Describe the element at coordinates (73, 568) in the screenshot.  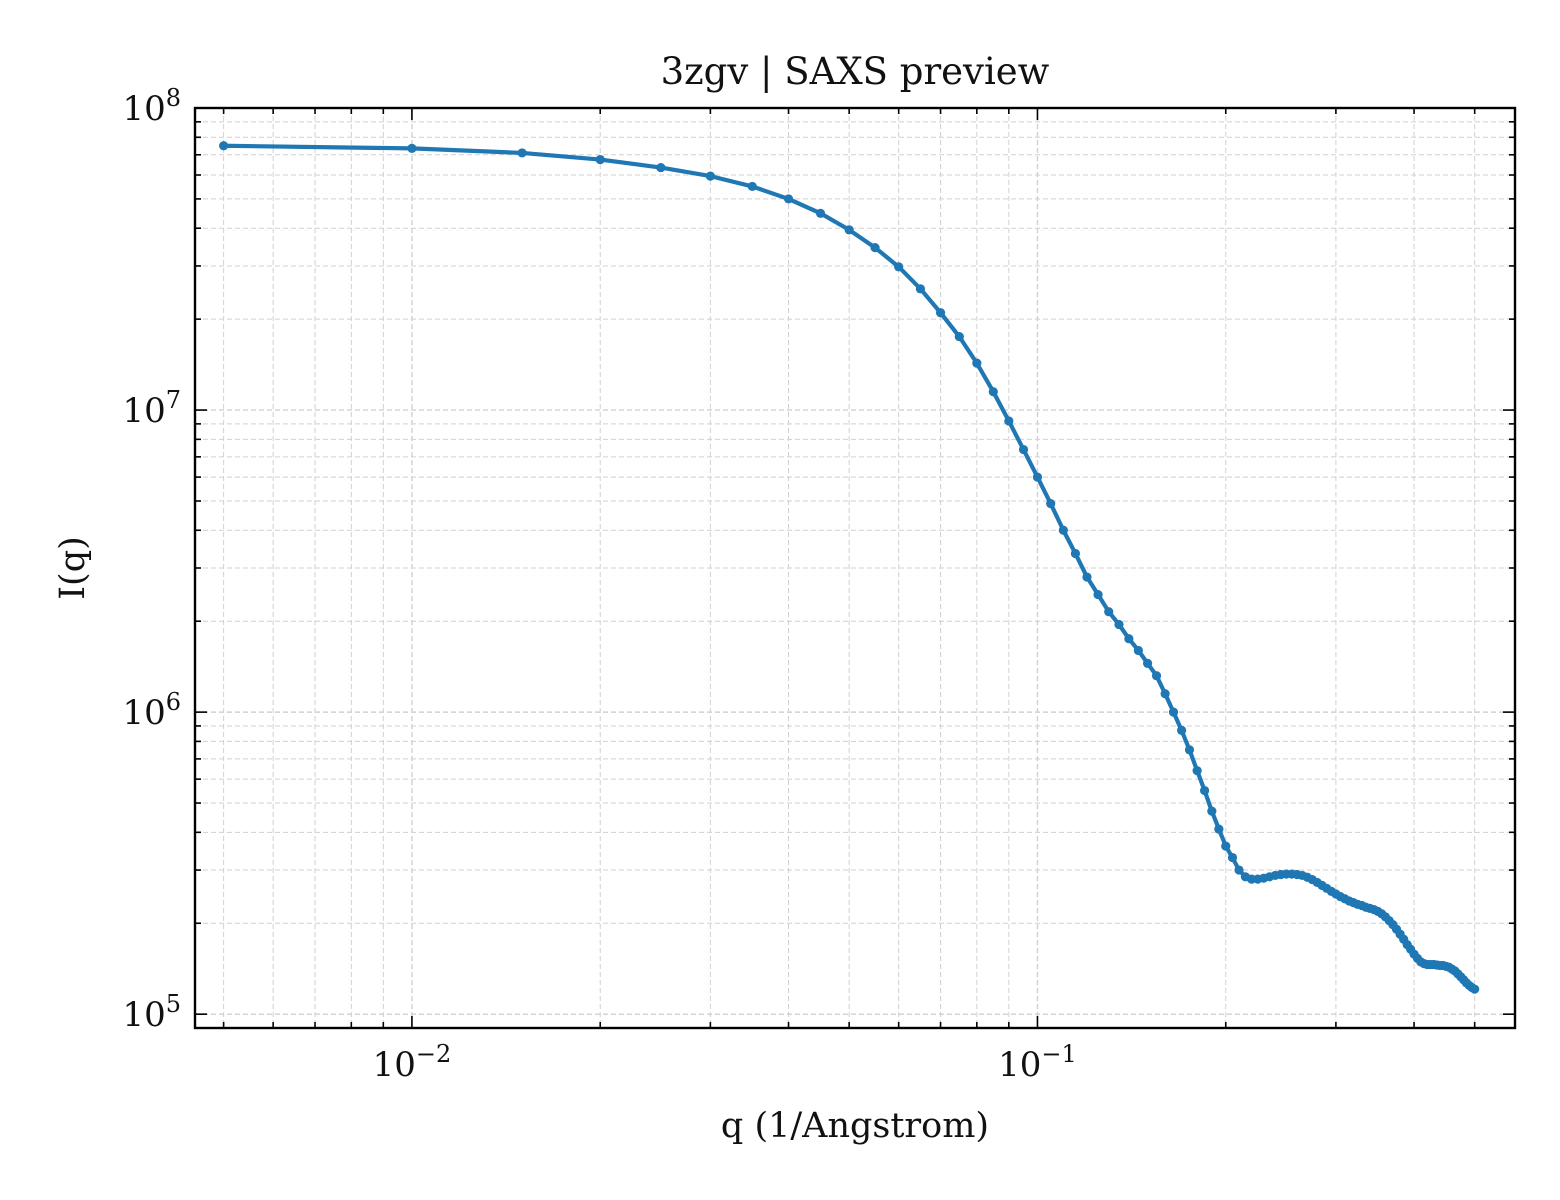
I see `y-axis-label: I(q)` at that location.